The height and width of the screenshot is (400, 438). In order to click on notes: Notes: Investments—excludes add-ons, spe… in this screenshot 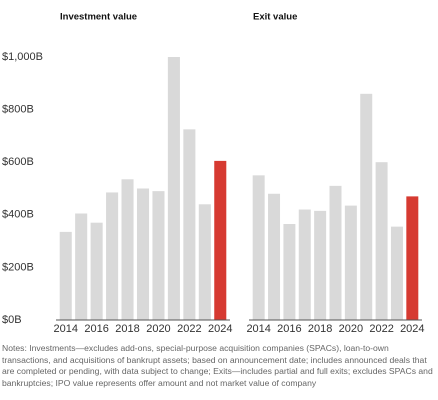, I will do `click(217, 365)`.